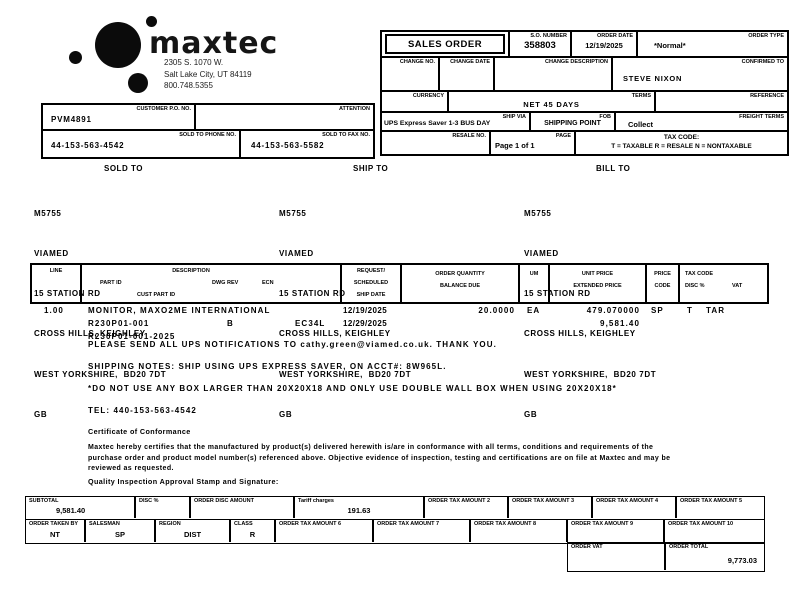  What do you see at coordinates (681, 137) in the screenshot?
I see `tax-code-title: TAX CODE:` at bounding box center [681, 137].